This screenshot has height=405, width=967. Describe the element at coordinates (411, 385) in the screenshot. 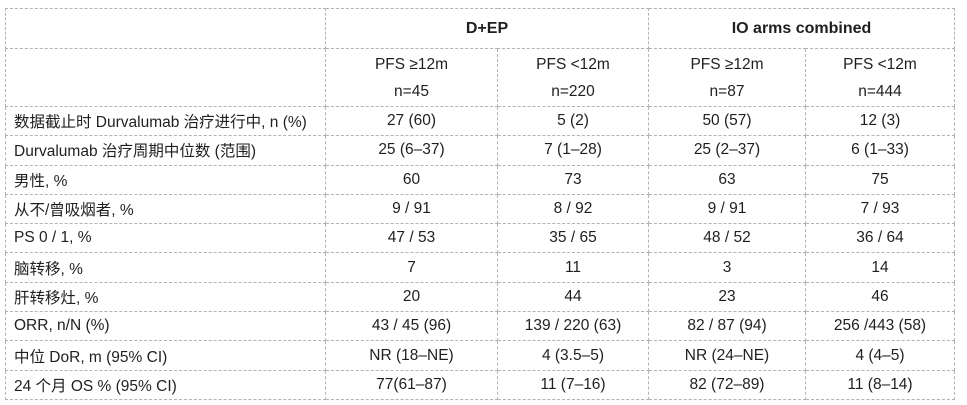

I see `cell-value: 77(61–87)` at that location.